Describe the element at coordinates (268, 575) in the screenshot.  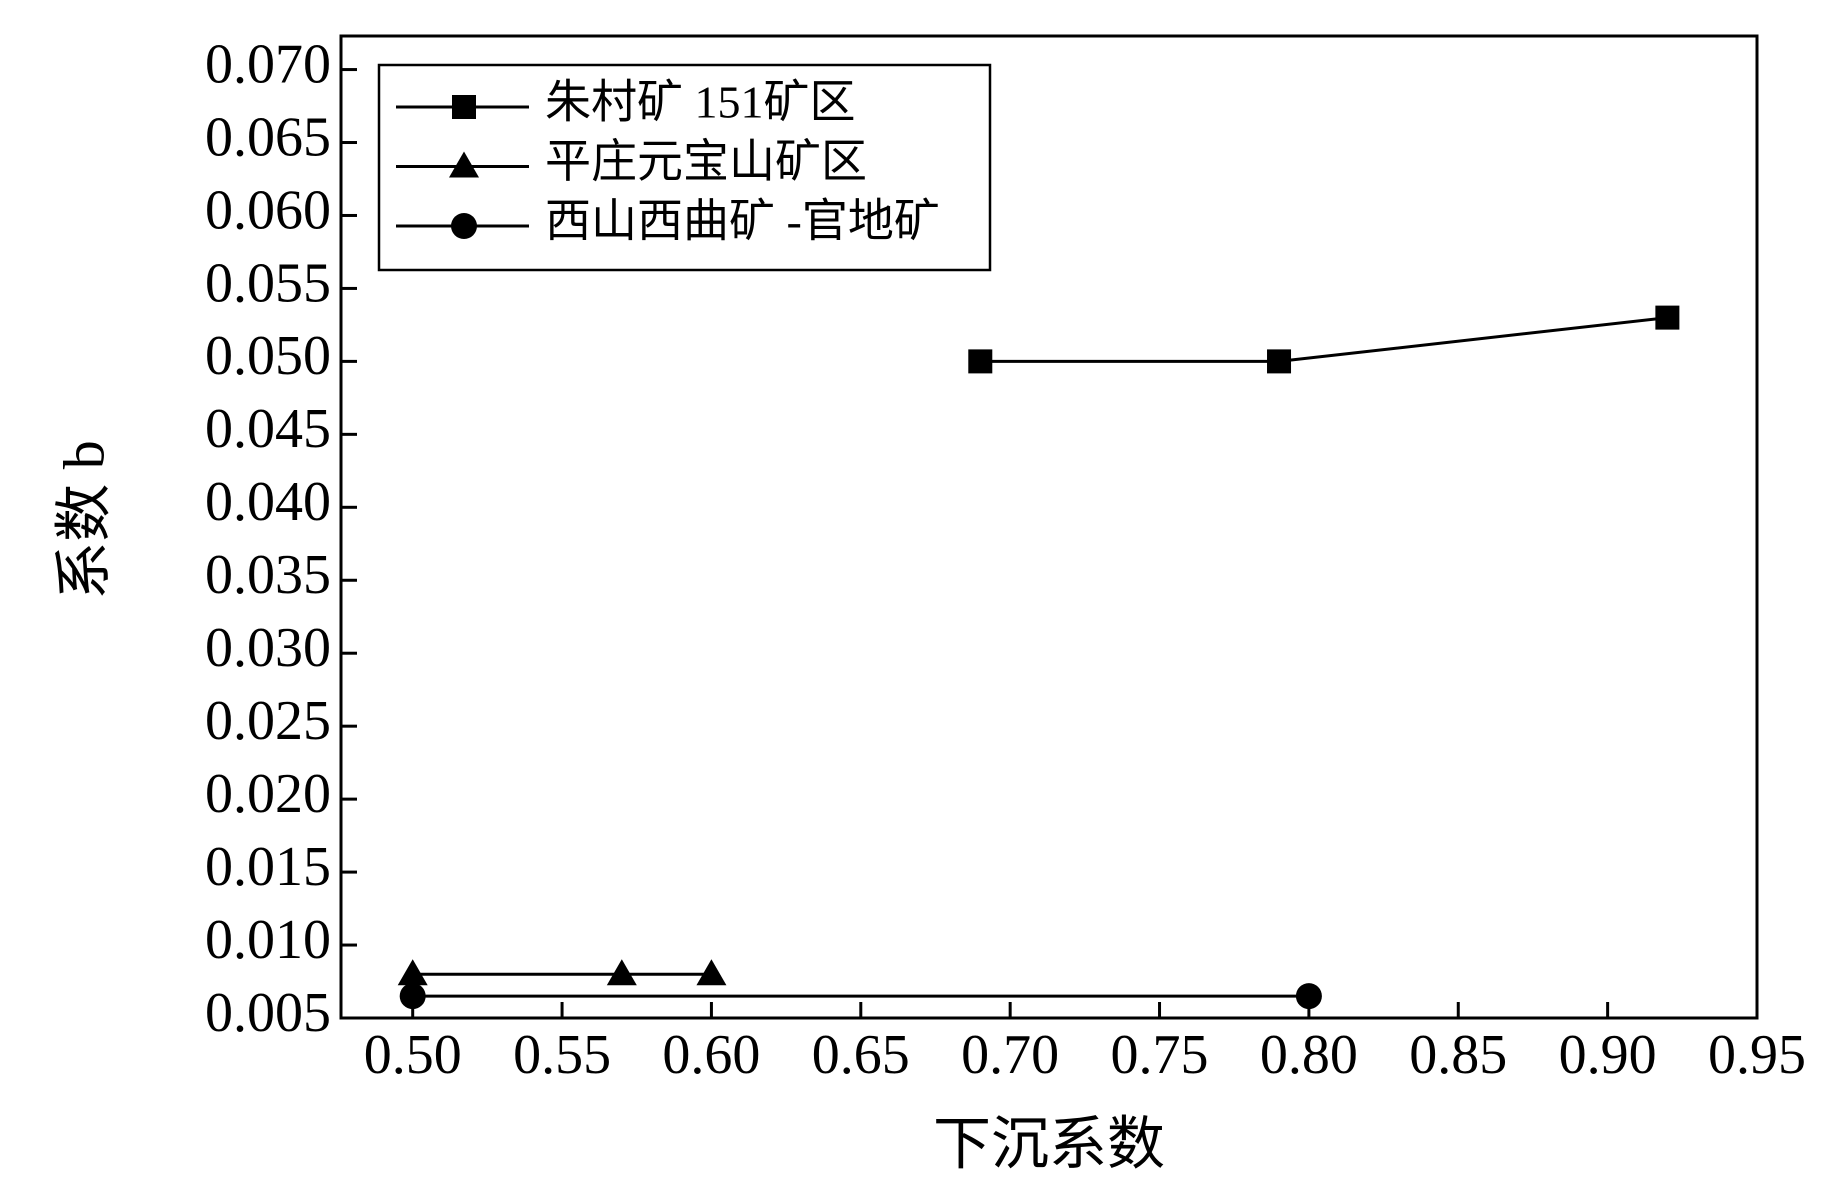
I see `y-tick-label: 0.035` at that location.